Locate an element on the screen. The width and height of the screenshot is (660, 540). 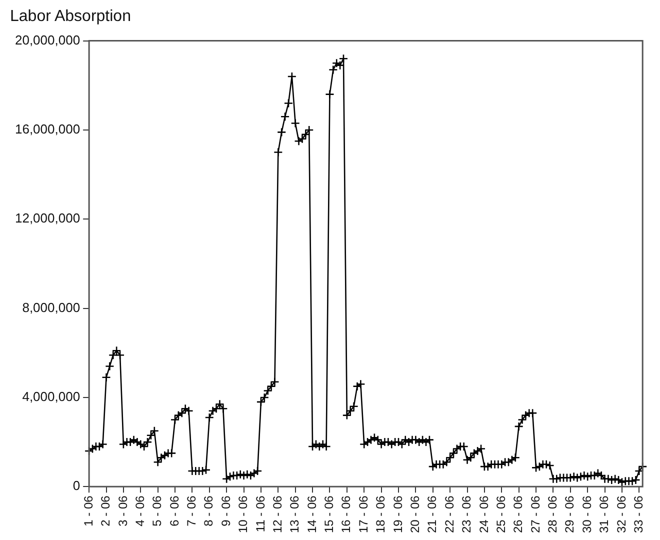
x-tick-label: 31 - 06 is located at coordinates (604, 514).